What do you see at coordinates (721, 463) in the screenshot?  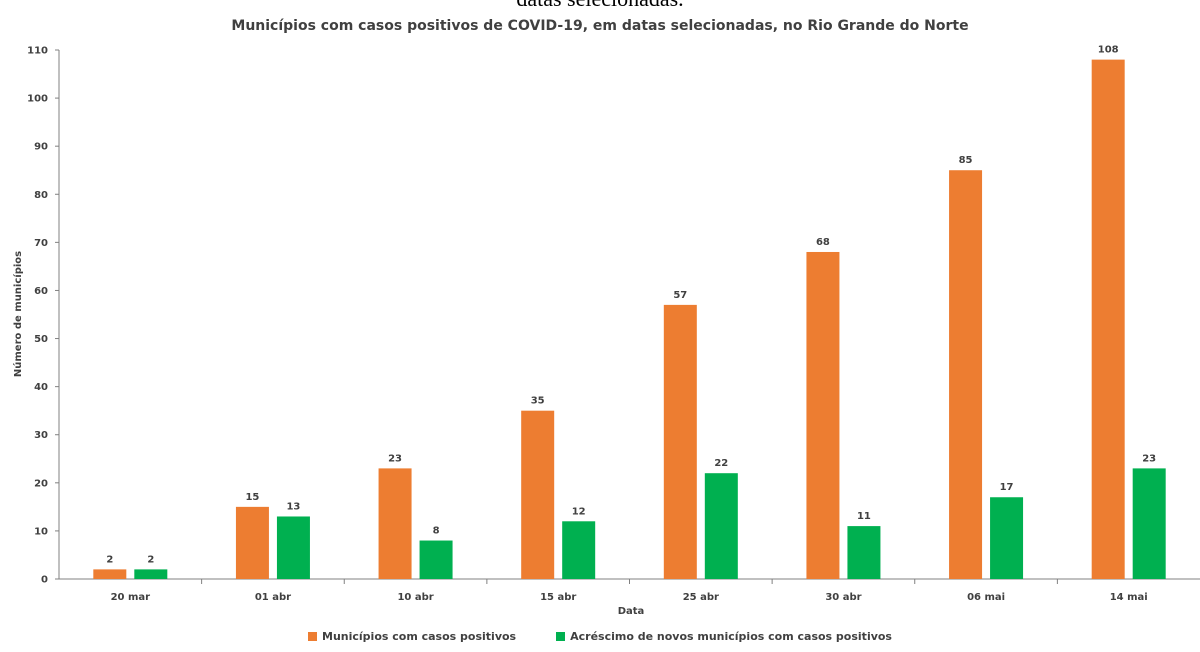 I see `data-label: 22` at bounding box center [721, 463].